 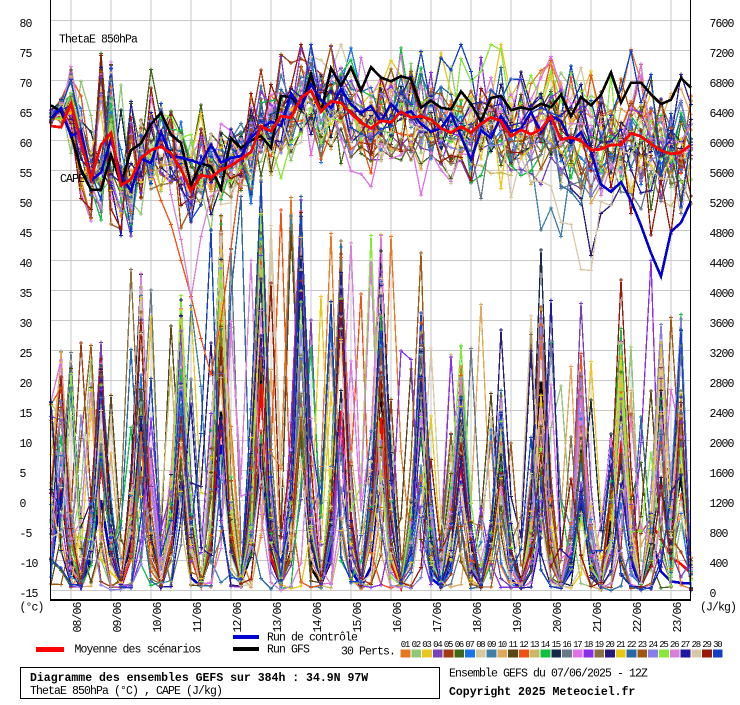 What do you see at coordinates (523, 645) in the screenshot?
I see `svg-text: 12` at bounding box center [523, 645].